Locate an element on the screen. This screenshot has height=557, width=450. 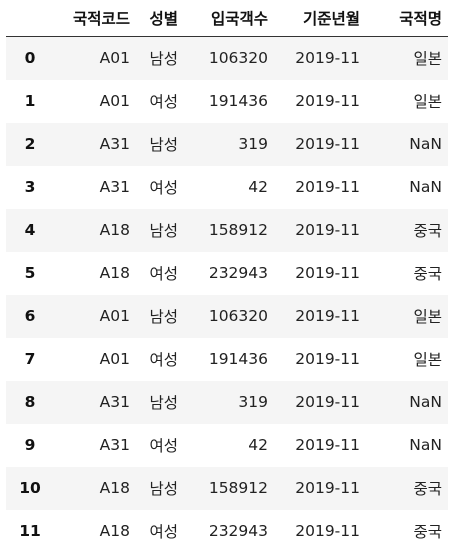
row-index: 5 is located at coordinates (30, 273).